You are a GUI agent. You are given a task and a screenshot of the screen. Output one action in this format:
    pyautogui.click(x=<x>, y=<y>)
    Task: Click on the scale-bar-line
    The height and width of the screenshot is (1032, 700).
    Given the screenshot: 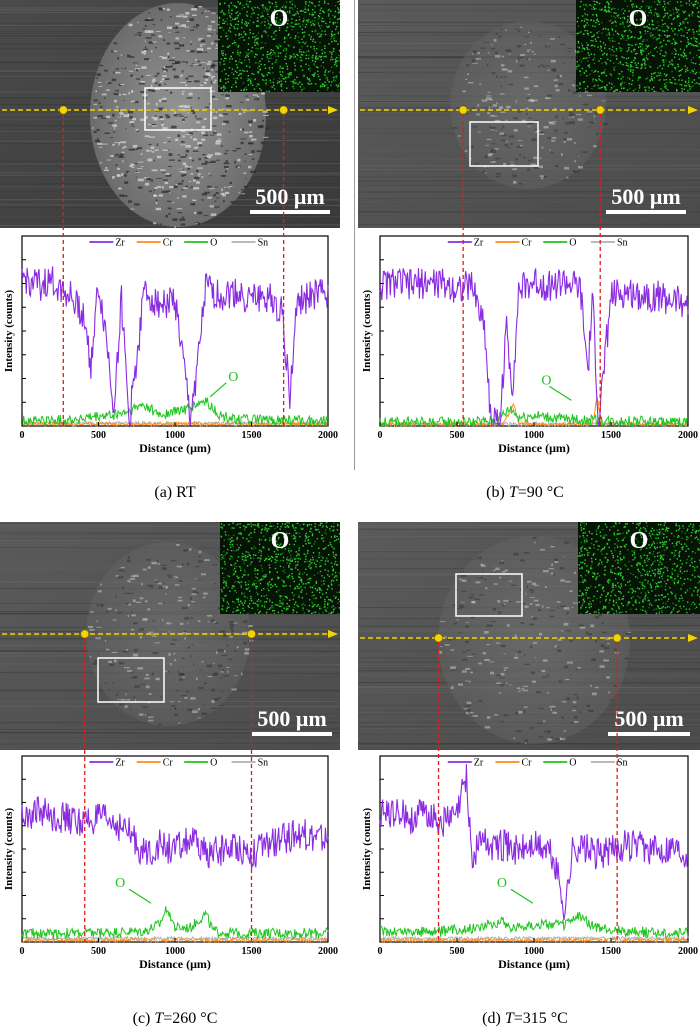 What is the action you would take?
    pyautogui.click(x=292, y=734)
    